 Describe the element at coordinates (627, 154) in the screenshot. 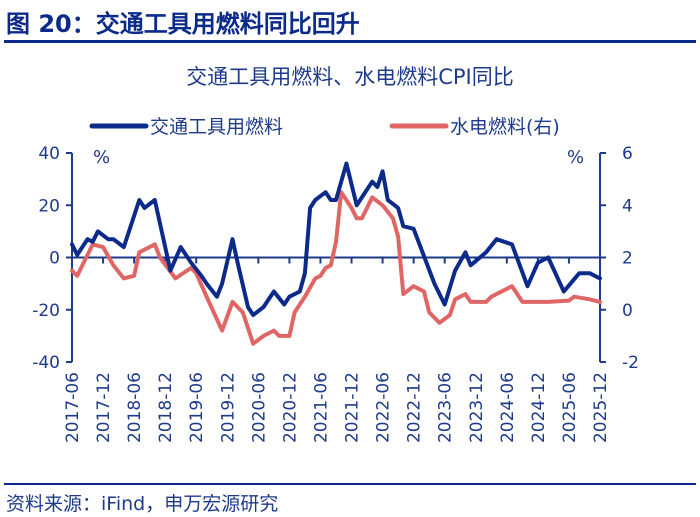

I see `right-axis-tick-label: 6` at that location.